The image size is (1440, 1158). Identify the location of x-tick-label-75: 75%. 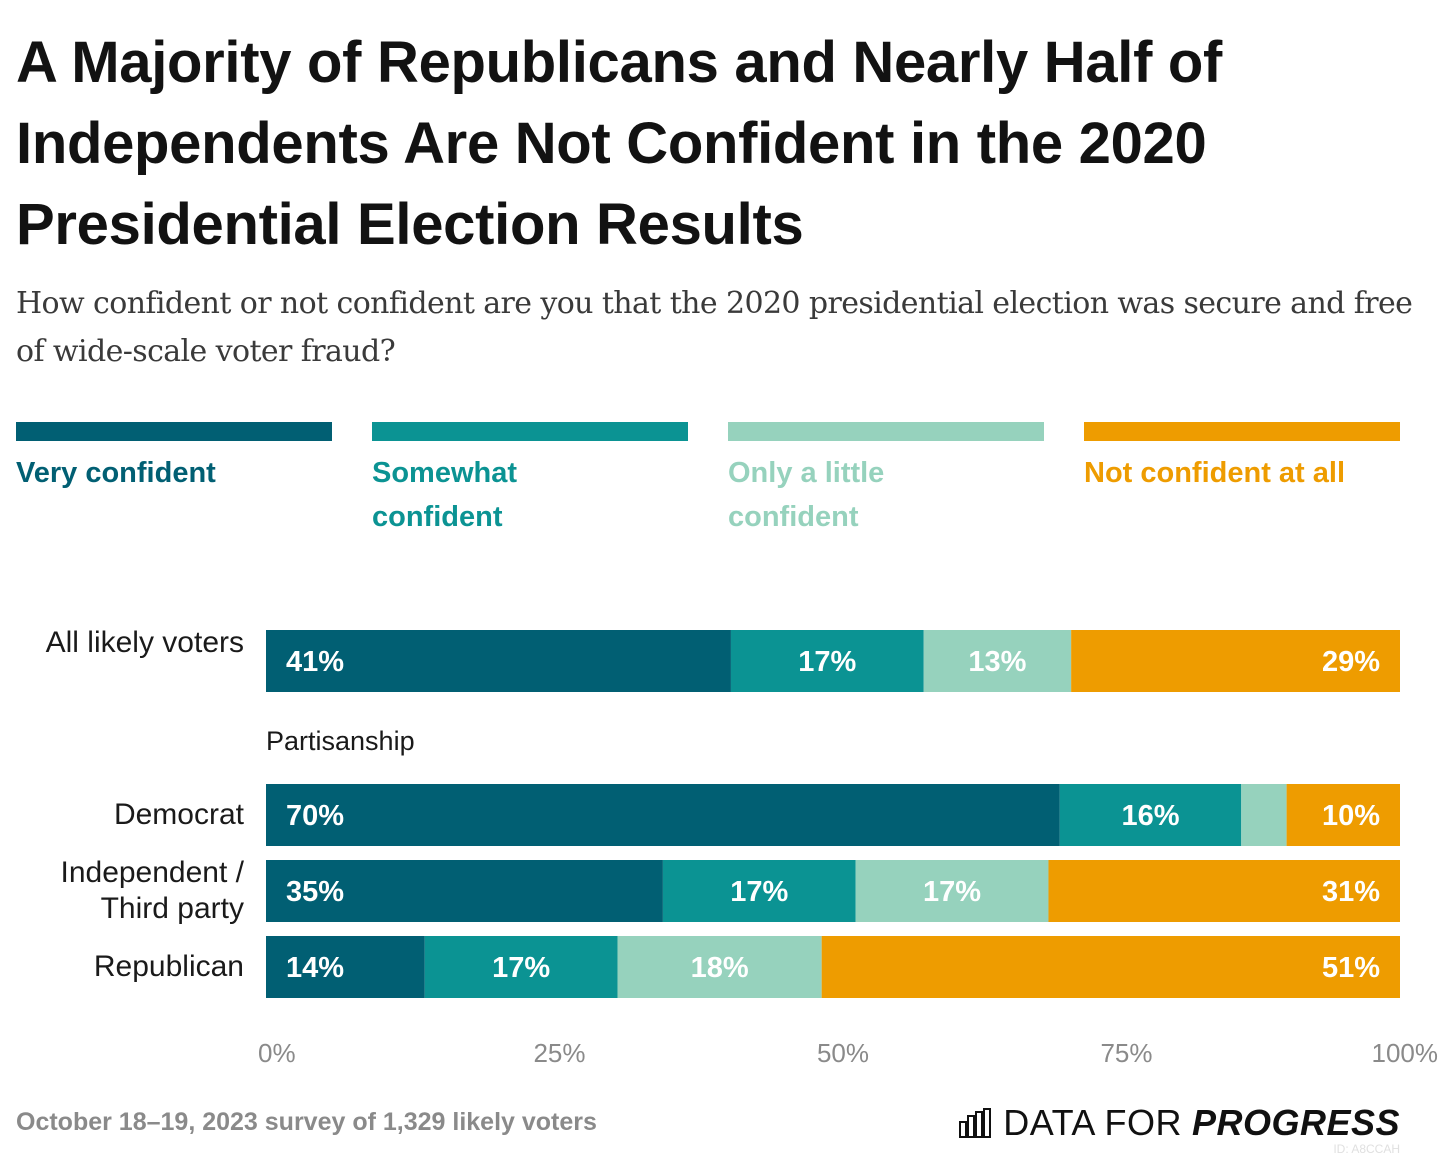
(1126, 1053).